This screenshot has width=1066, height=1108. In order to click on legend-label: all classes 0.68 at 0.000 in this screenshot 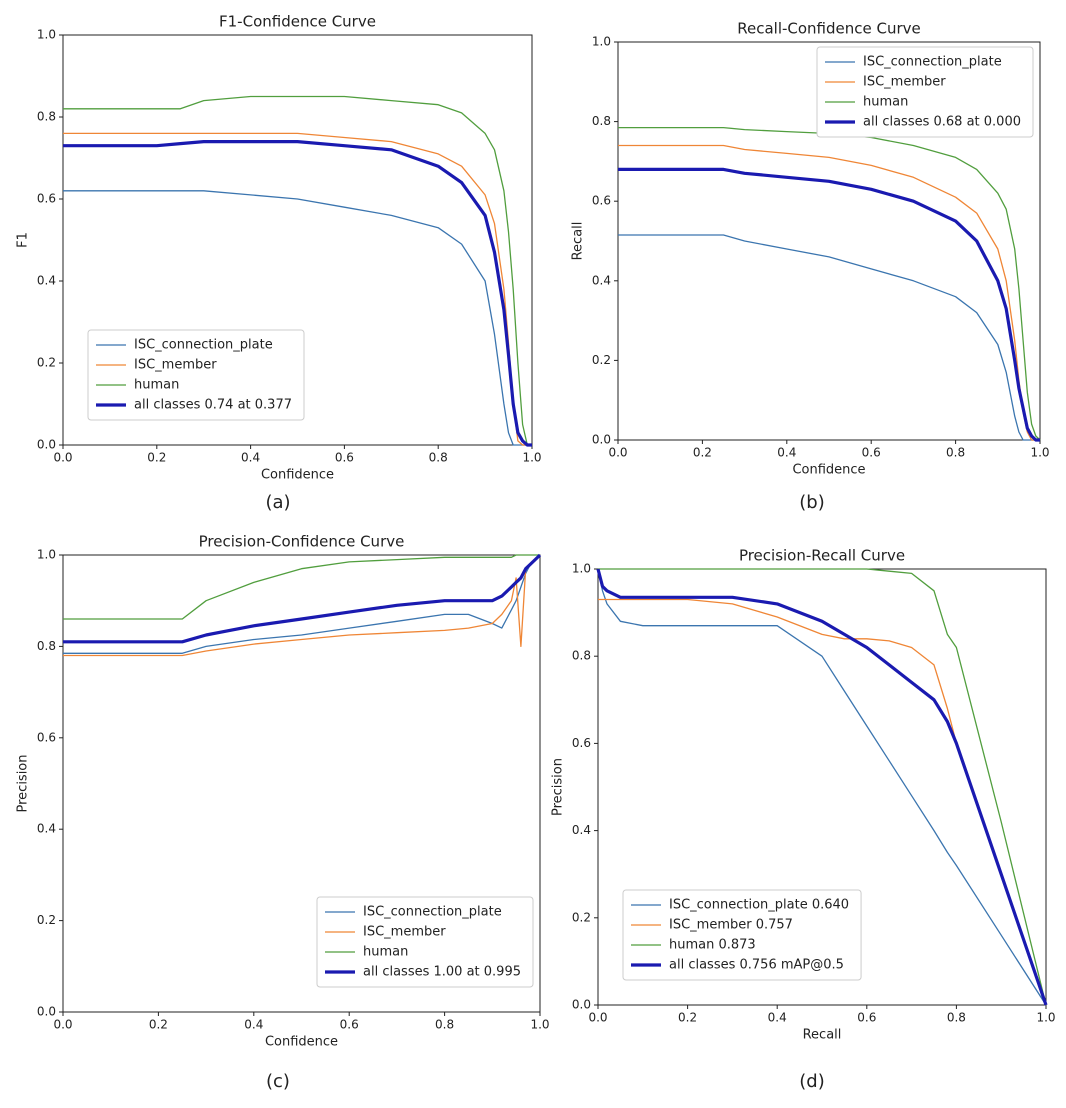, I will do `click(942, 122)`.